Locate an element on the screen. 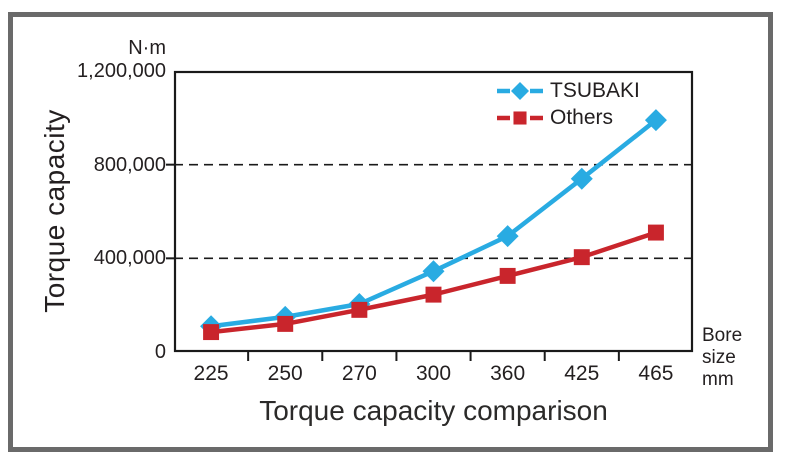 The image size is (789, 459). legend-label-others: Others is located at coordinates (582, 117).